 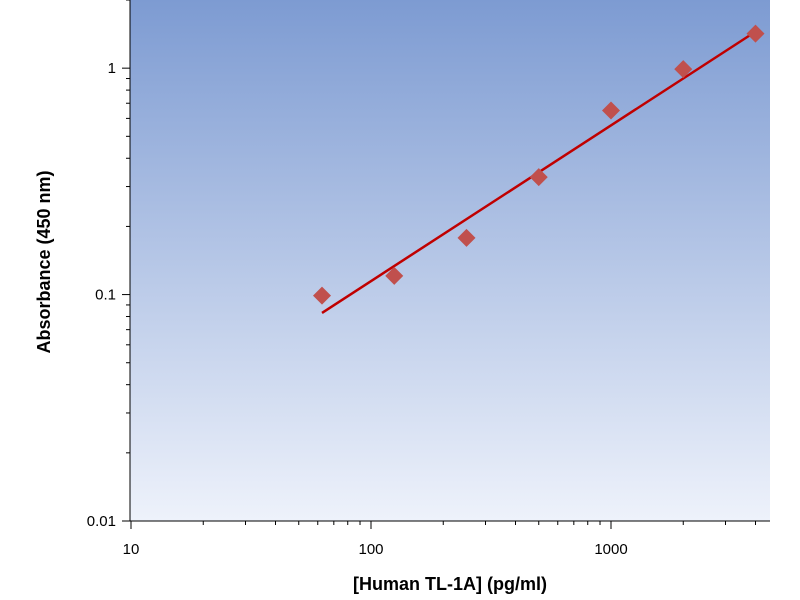 What do you see at coordinates (610, 549) in the screenshot?
I see `x-tick-label: 1000` at bounding box center [610, 549].